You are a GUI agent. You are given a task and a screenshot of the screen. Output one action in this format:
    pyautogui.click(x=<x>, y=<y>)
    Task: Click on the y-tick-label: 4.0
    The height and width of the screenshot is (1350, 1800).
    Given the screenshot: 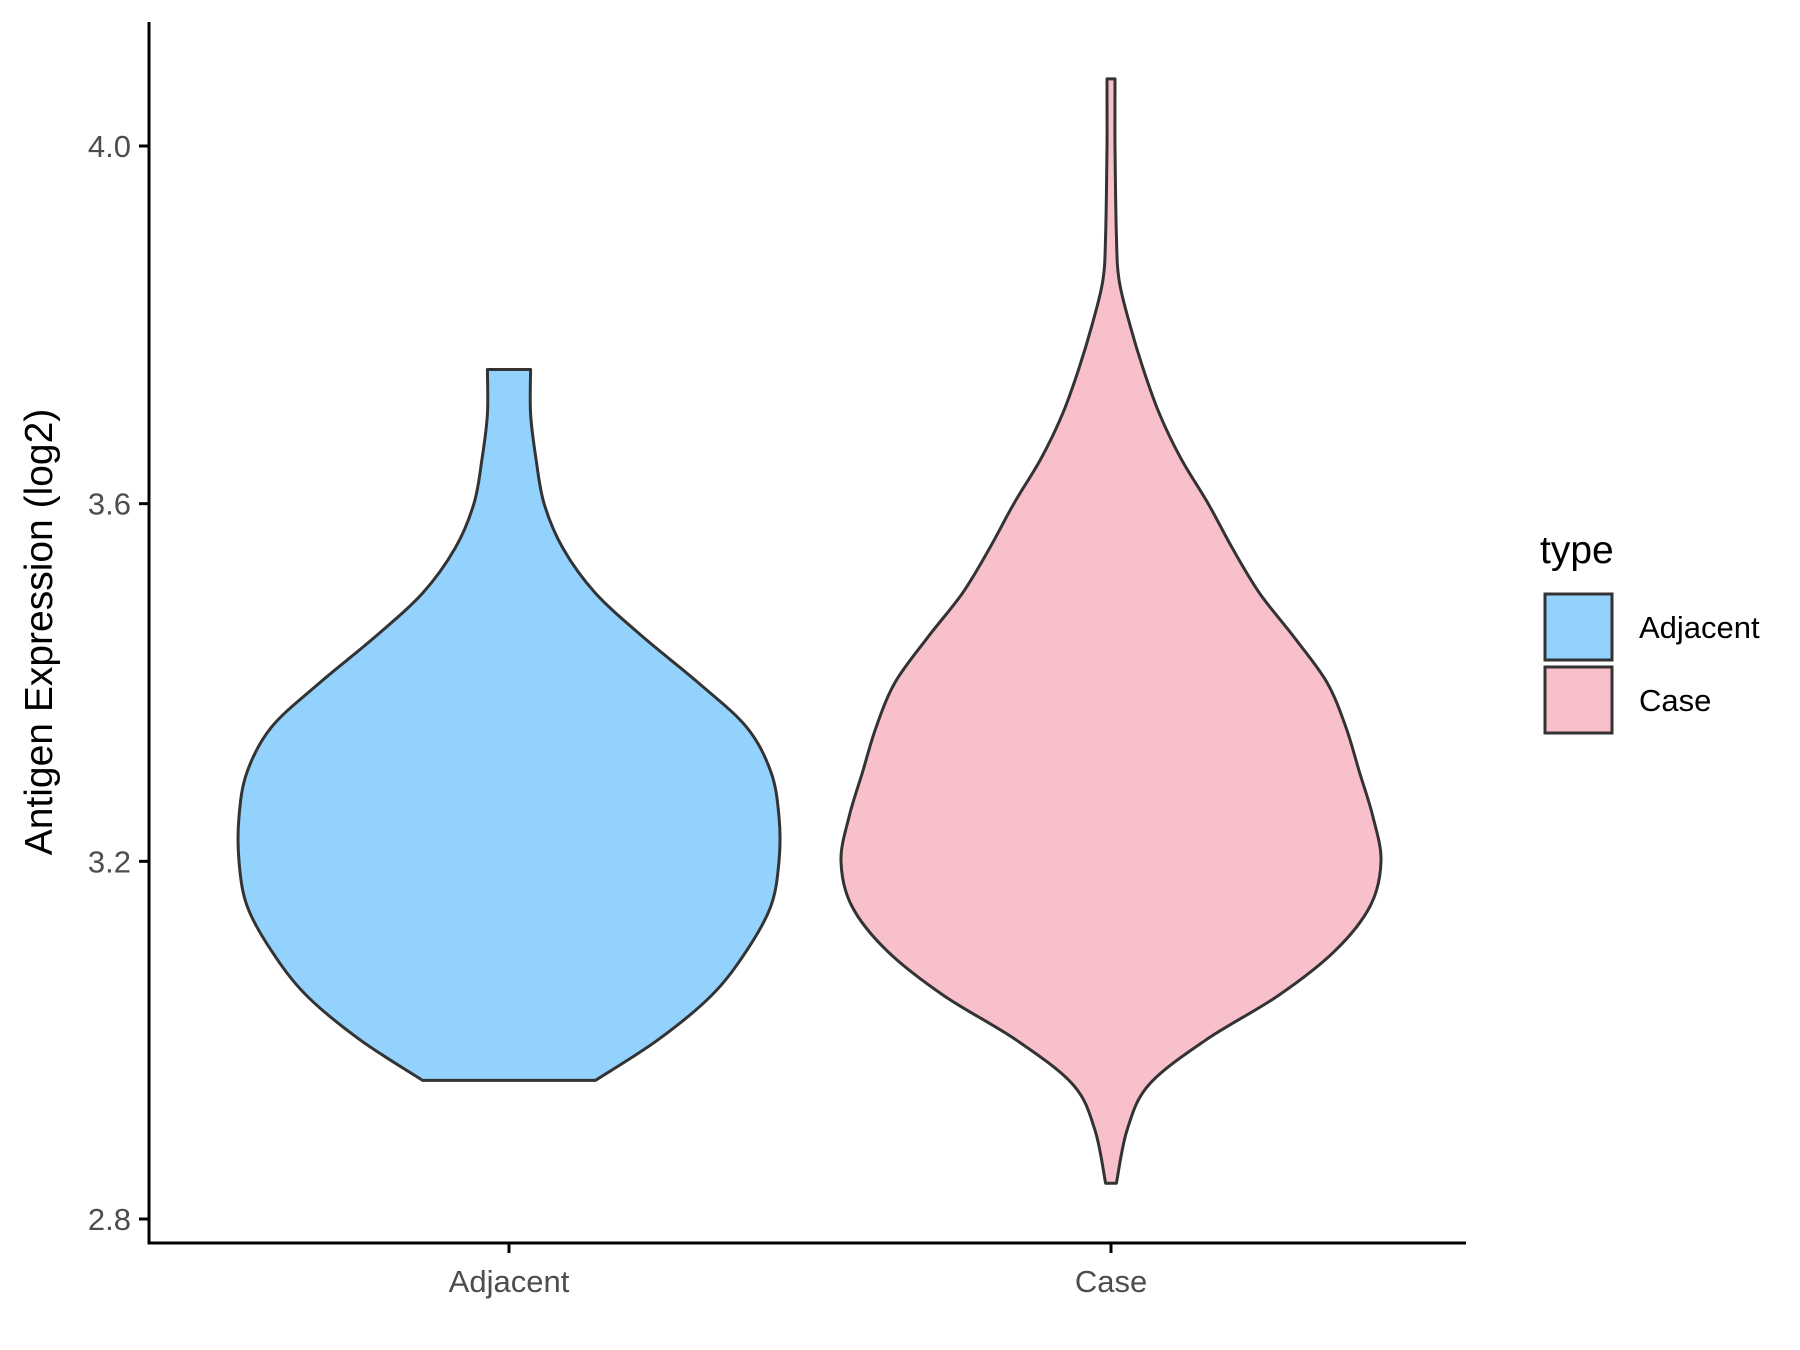 What is the action you would take?
    pyautogui.click(x=109, y=146)
    